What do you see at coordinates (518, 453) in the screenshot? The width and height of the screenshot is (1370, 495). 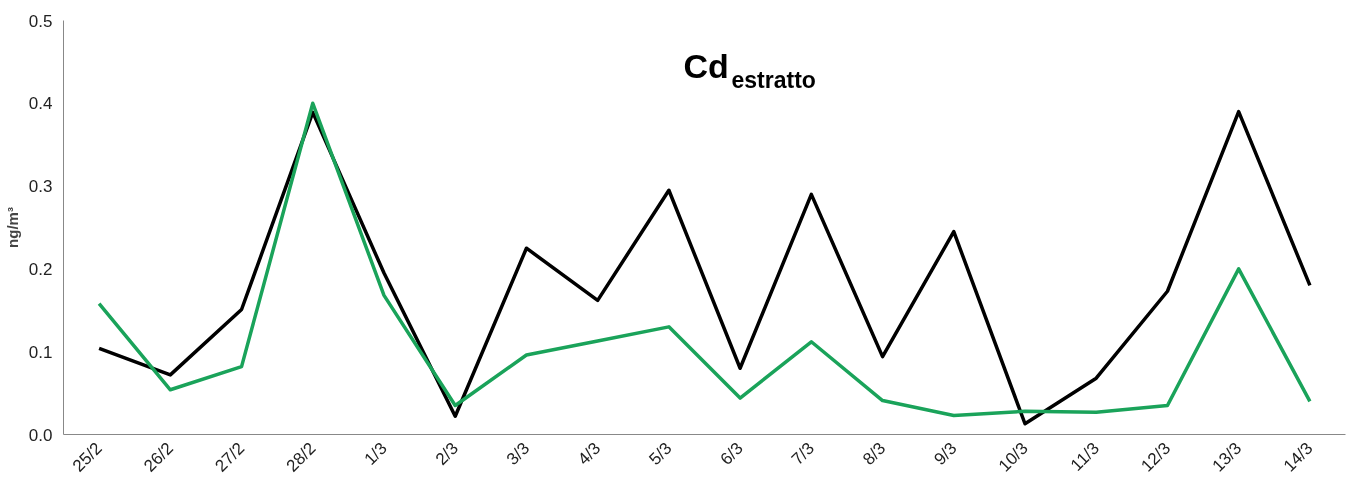 I see `x-tick-label: 3/3` at bounding box center [518, 453].